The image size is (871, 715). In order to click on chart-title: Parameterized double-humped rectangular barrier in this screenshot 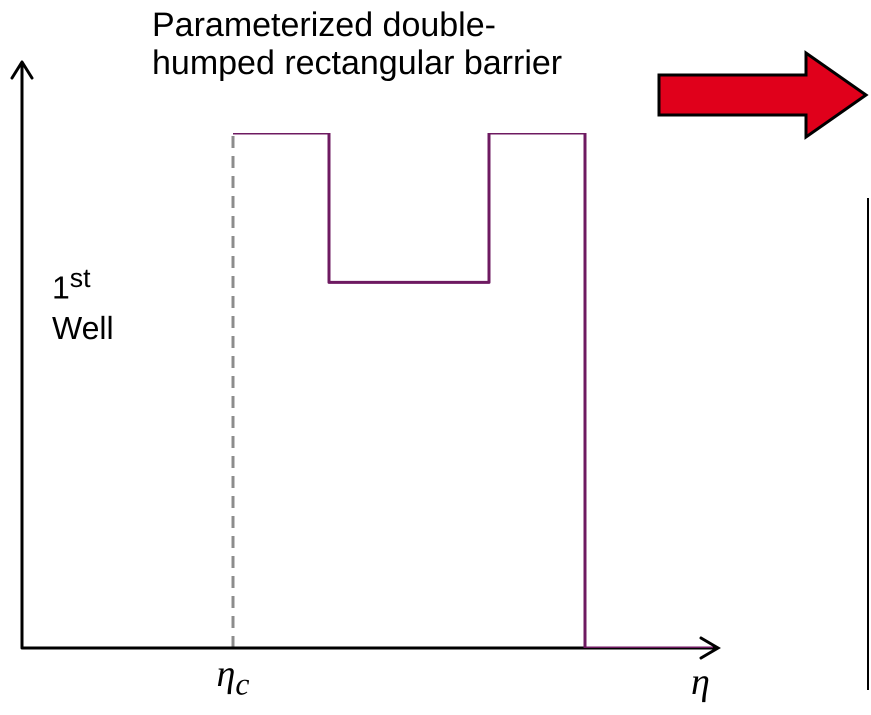, I will do `click(358, 44)`.